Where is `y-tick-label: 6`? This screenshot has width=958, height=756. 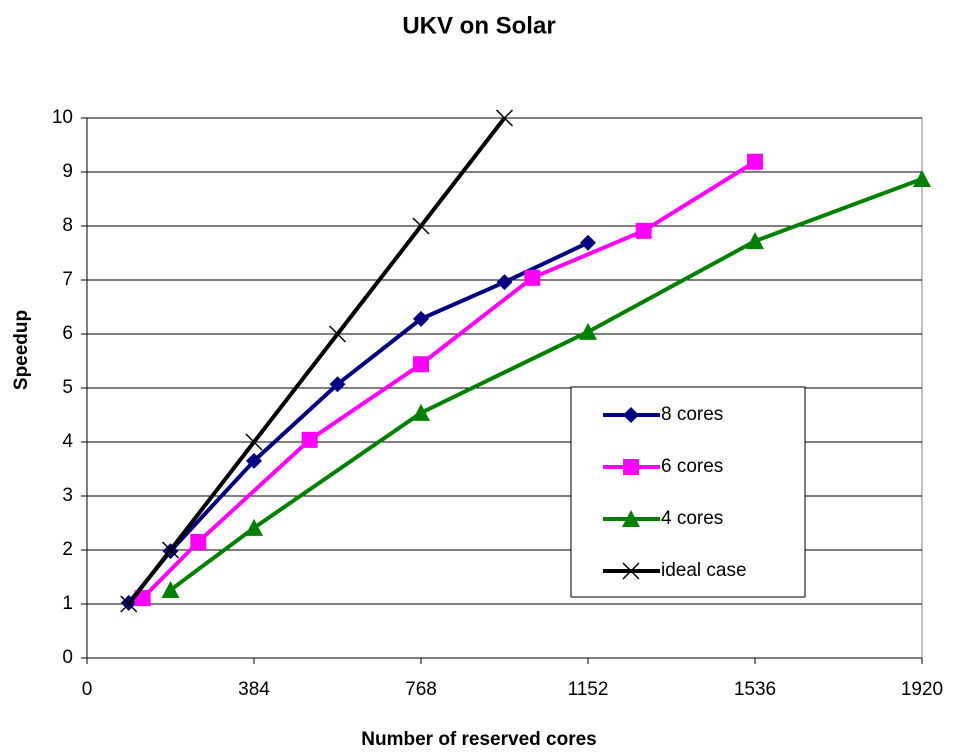
y-tick-label: 6 is located at coordinates (67, 333).